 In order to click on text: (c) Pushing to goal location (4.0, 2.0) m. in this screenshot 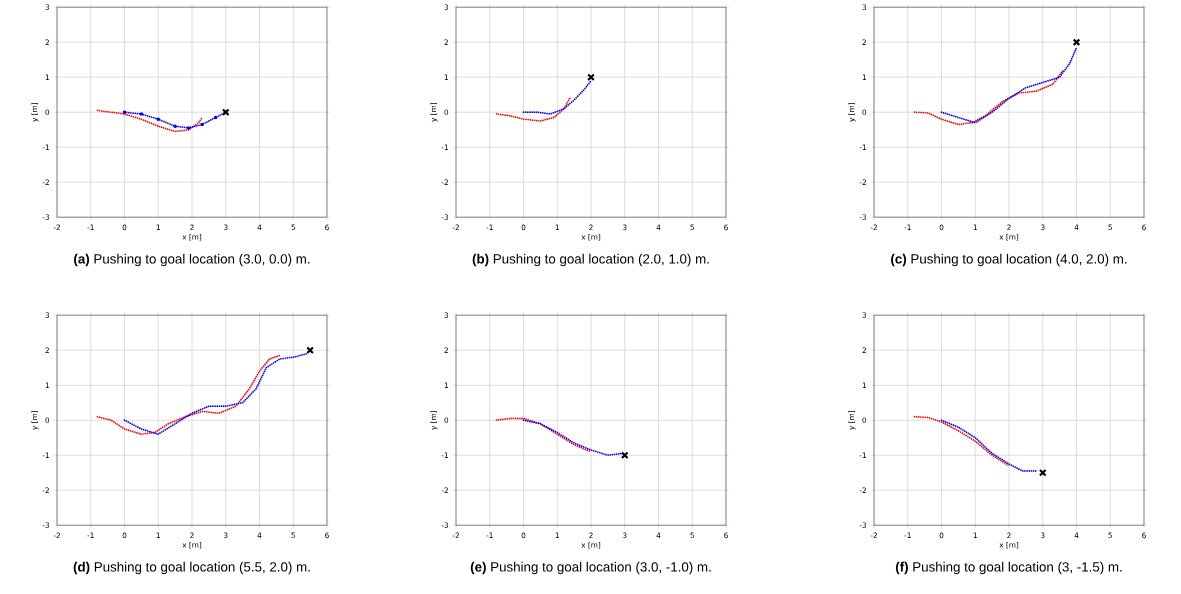, I will do `click(1009, 260)`.